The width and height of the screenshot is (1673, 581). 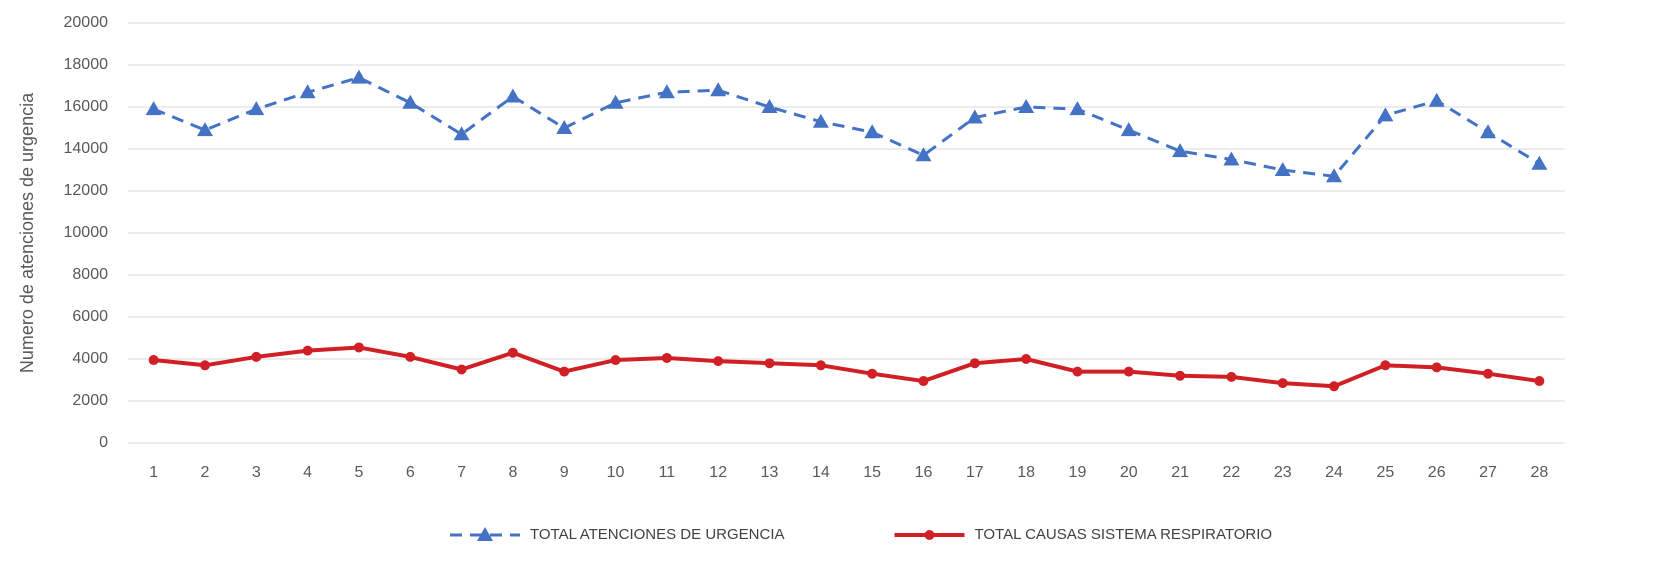 What do you see at coordinates (86, 64) in the screenshot?
I see `y-tick-label: 18000` at bounding box center [86, 64].